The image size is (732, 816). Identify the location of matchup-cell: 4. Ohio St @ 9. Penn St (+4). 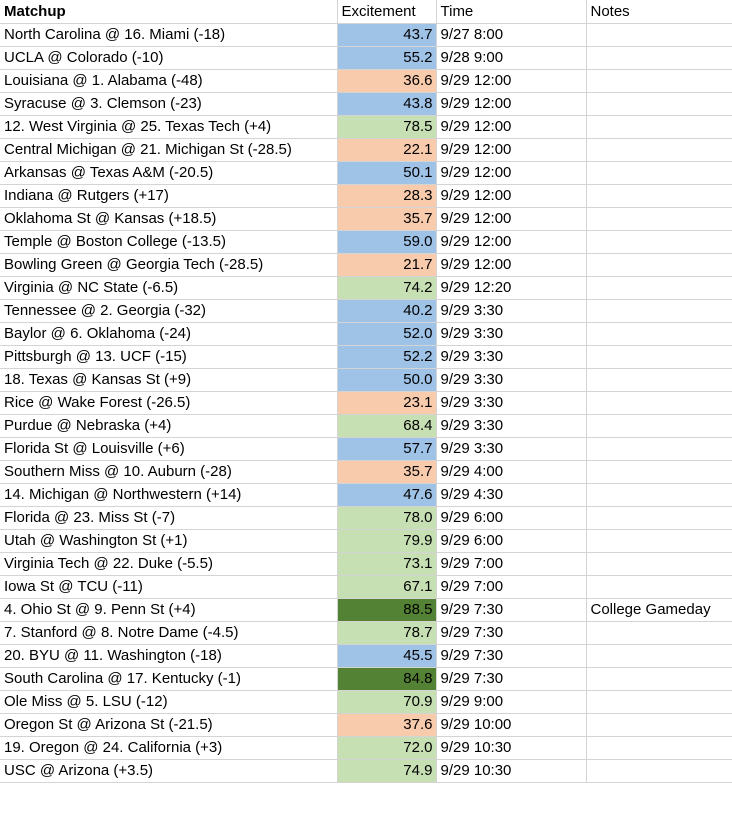
(169, 610).